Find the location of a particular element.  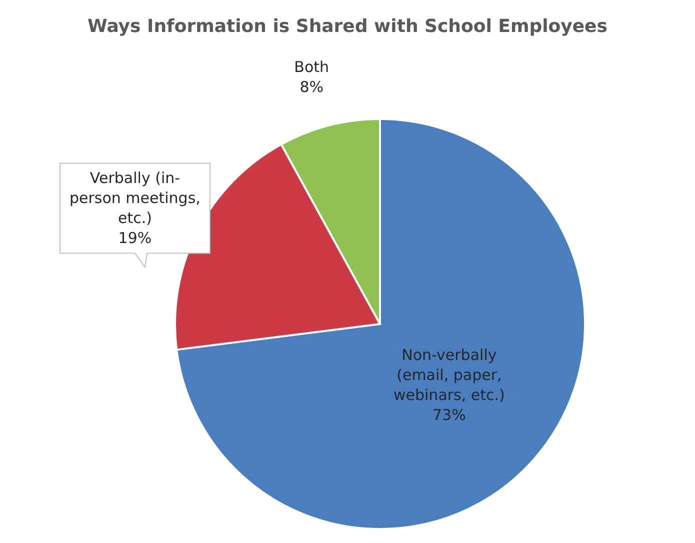

slice-label: Both is located at coordinates (312, 67).